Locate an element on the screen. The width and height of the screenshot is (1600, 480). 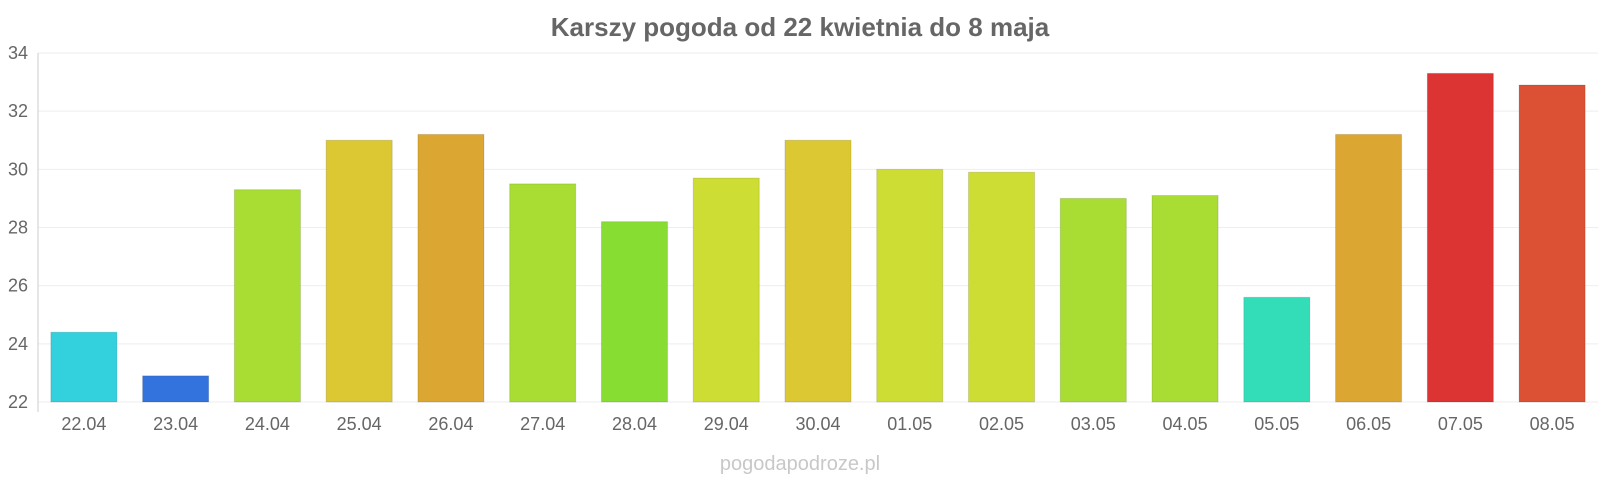
x-tick-label: 01.05 is located at coordinates (909, 424).